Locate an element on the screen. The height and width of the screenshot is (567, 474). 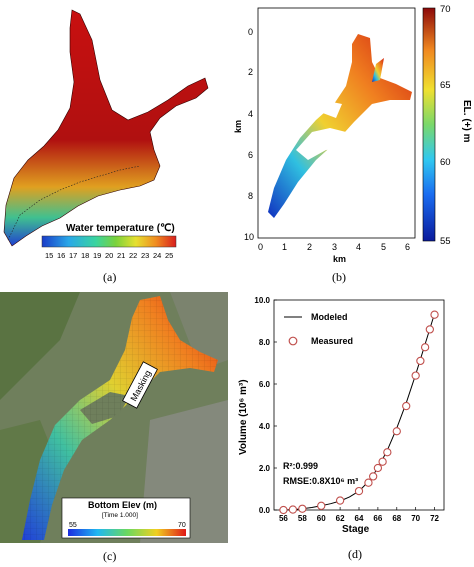
b-xtick-2: 2 is located at coordinates (309, 247).